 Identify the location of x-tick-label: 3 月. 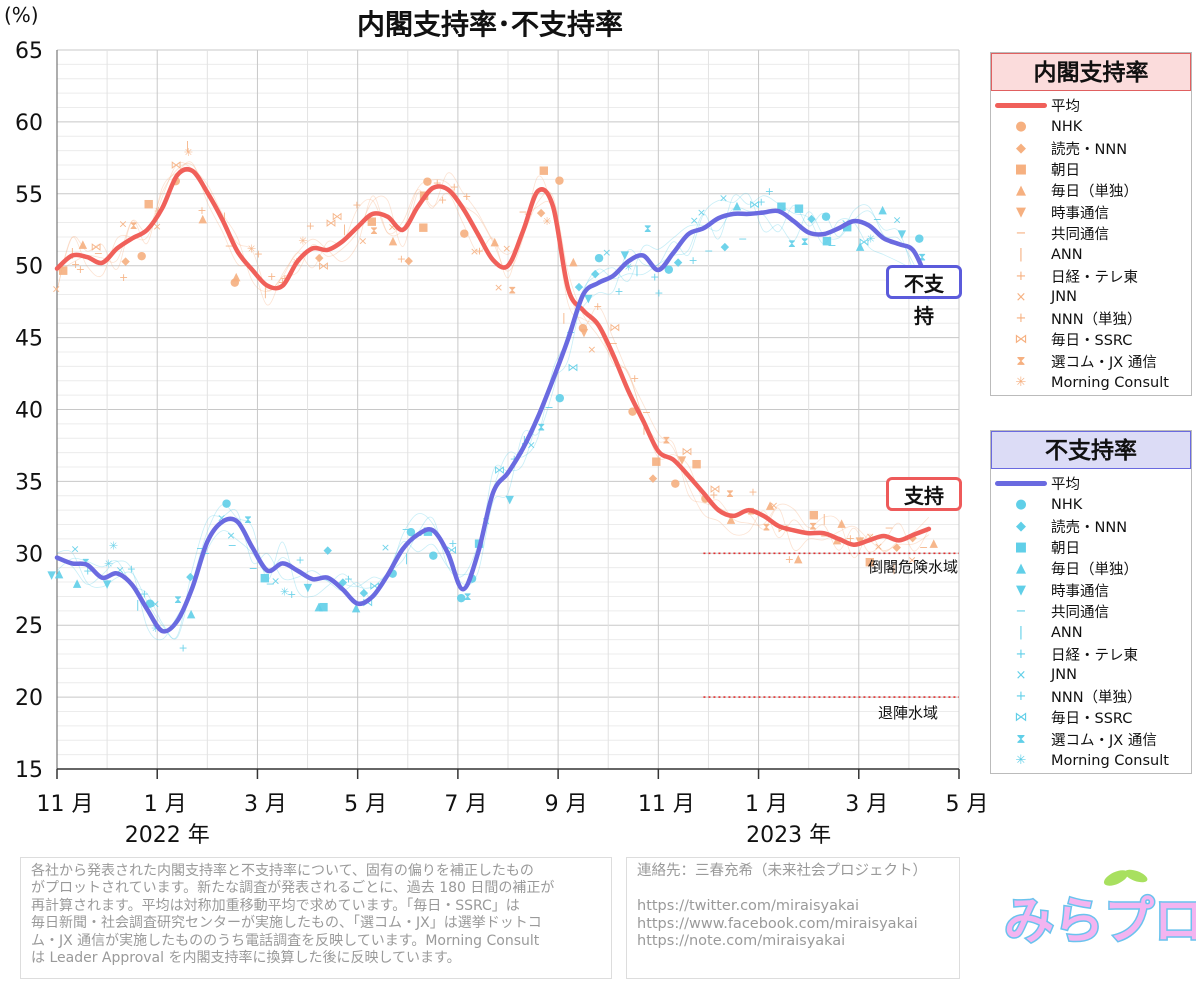
(866, 804).